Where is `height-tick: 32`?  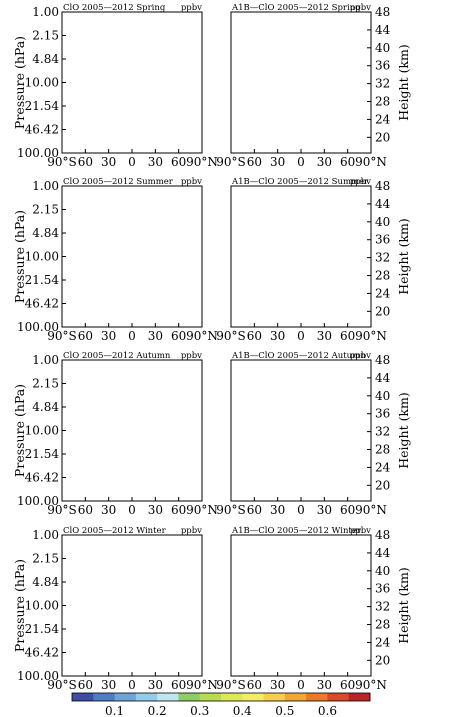 height-tick: 32 is located at coordinates (382, 84).